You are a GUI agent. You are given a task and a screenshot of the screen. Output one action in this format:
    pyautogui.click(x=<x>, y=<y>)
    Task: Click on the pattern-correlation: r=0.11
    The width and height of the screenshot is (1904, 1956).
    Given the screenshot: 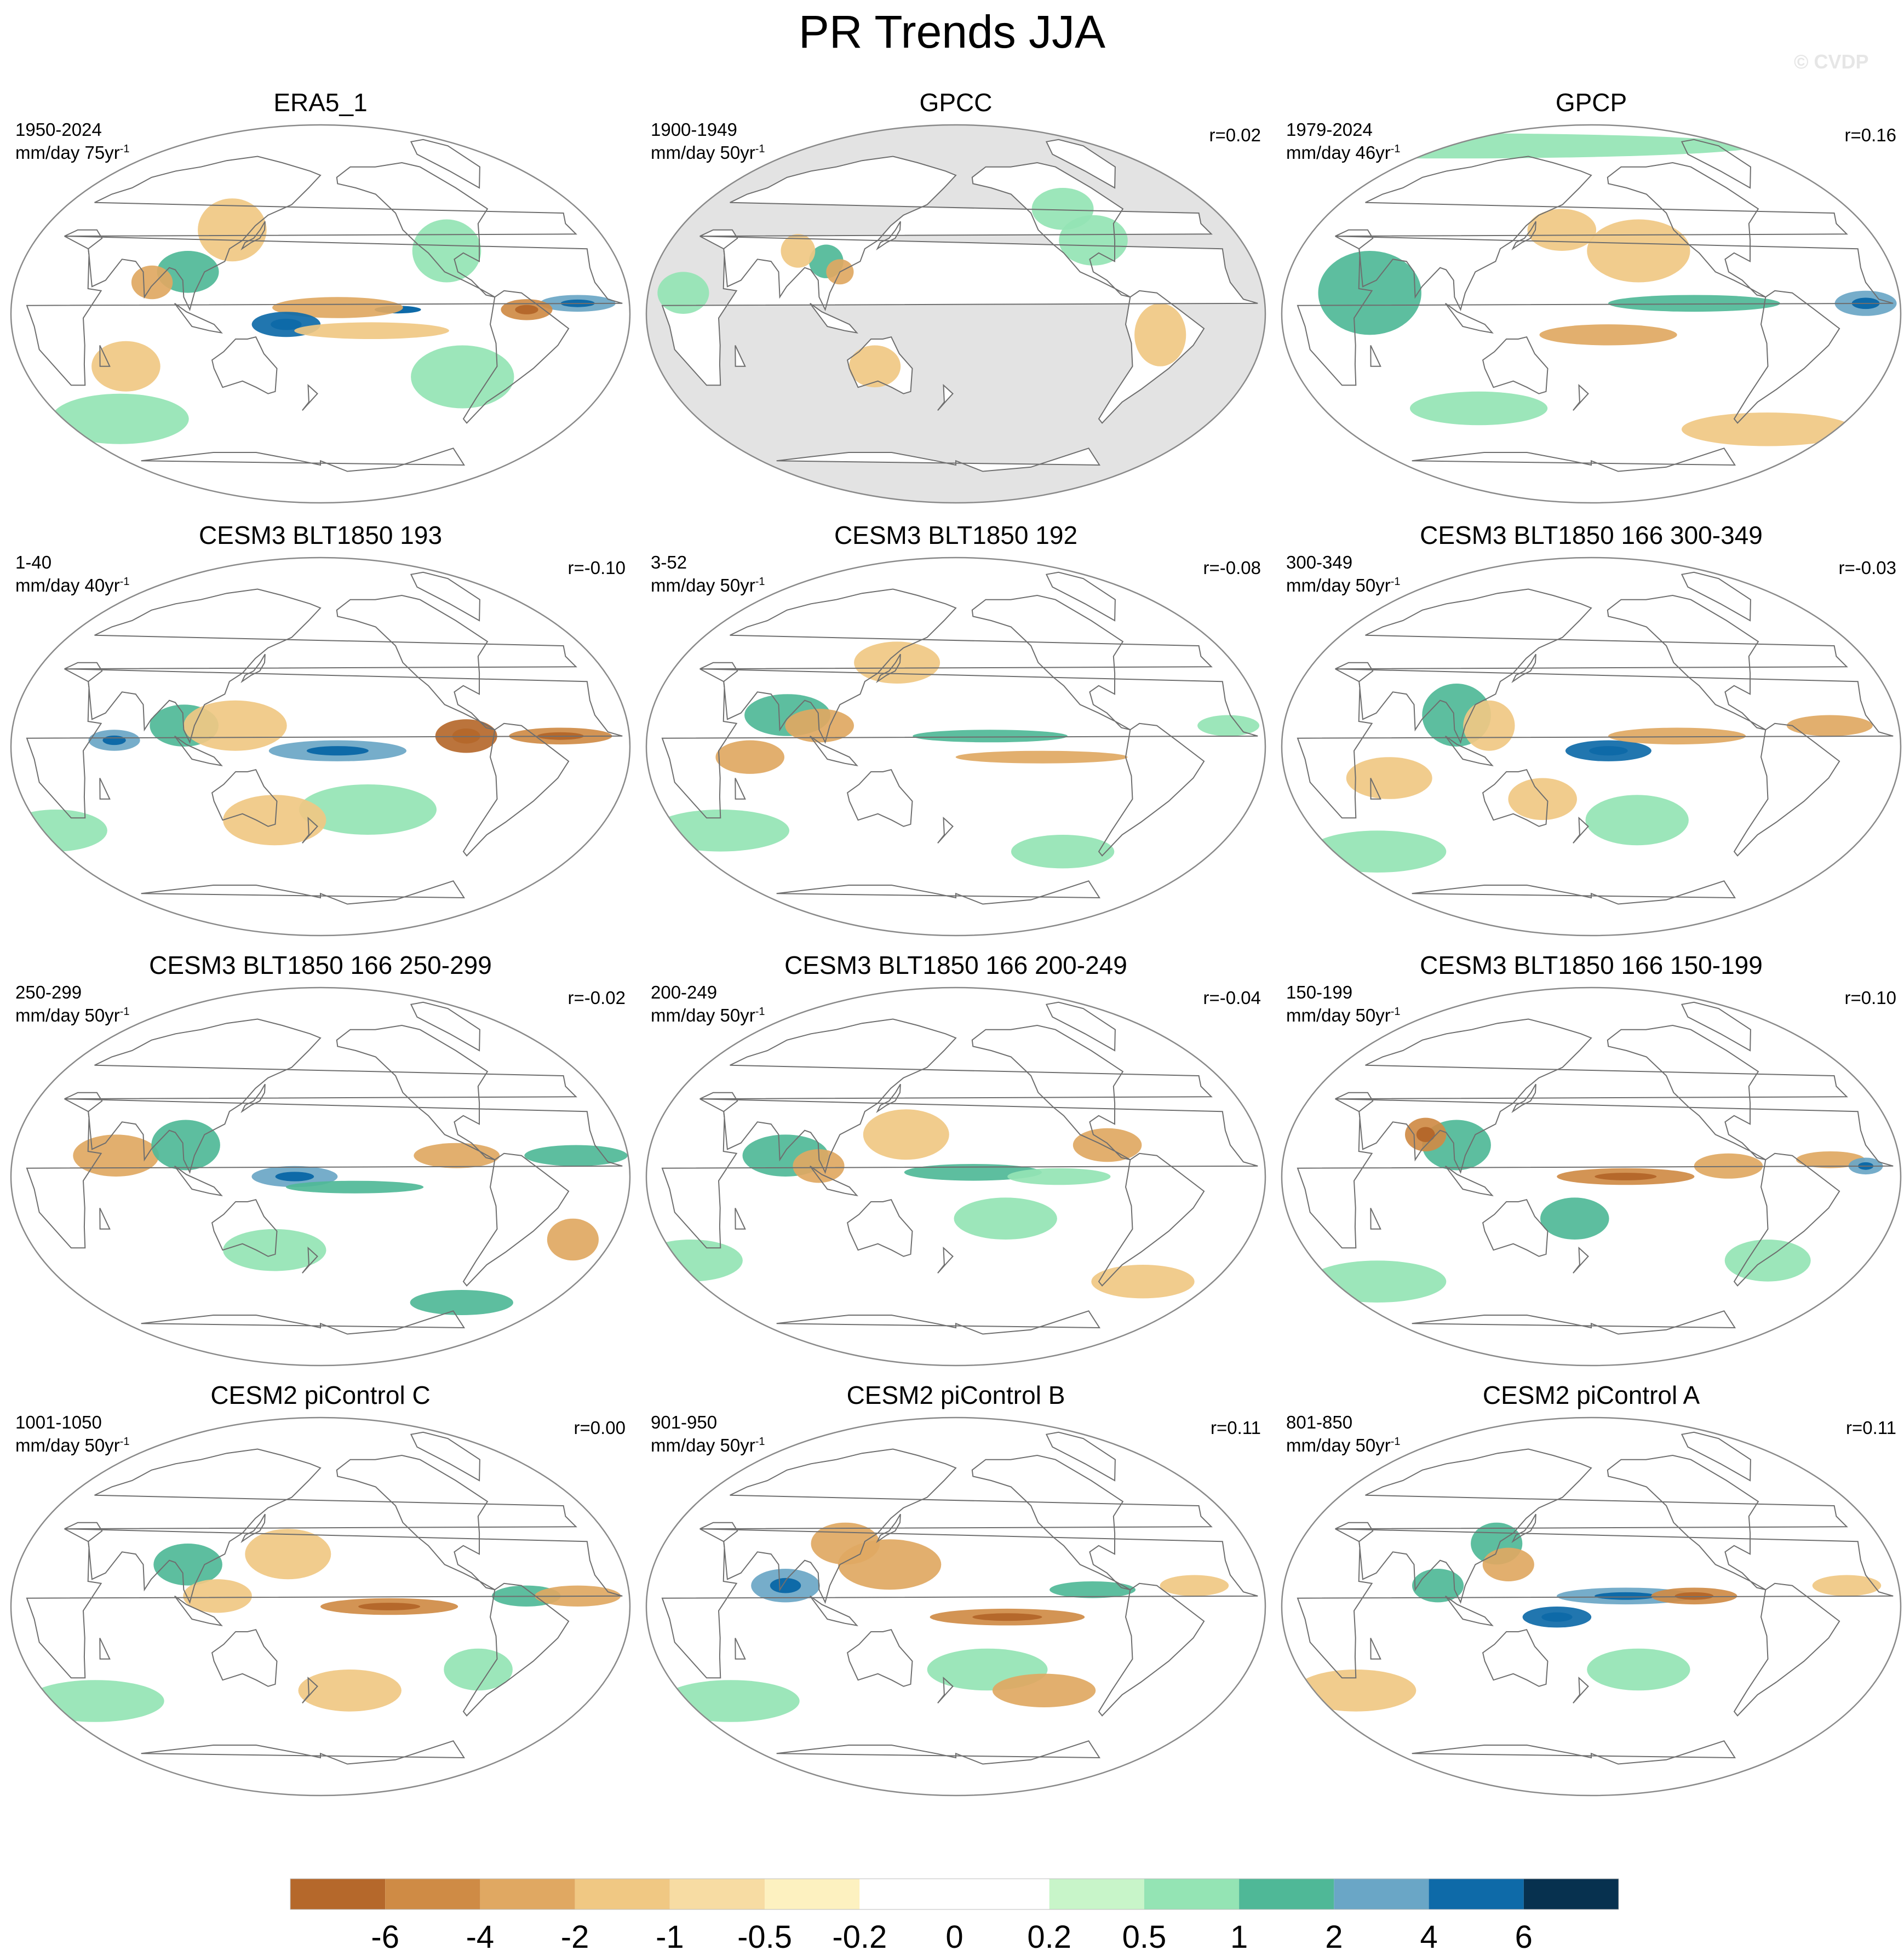 What is the action you would take?
    pyautogui.click(x=1870, y=1428)
    